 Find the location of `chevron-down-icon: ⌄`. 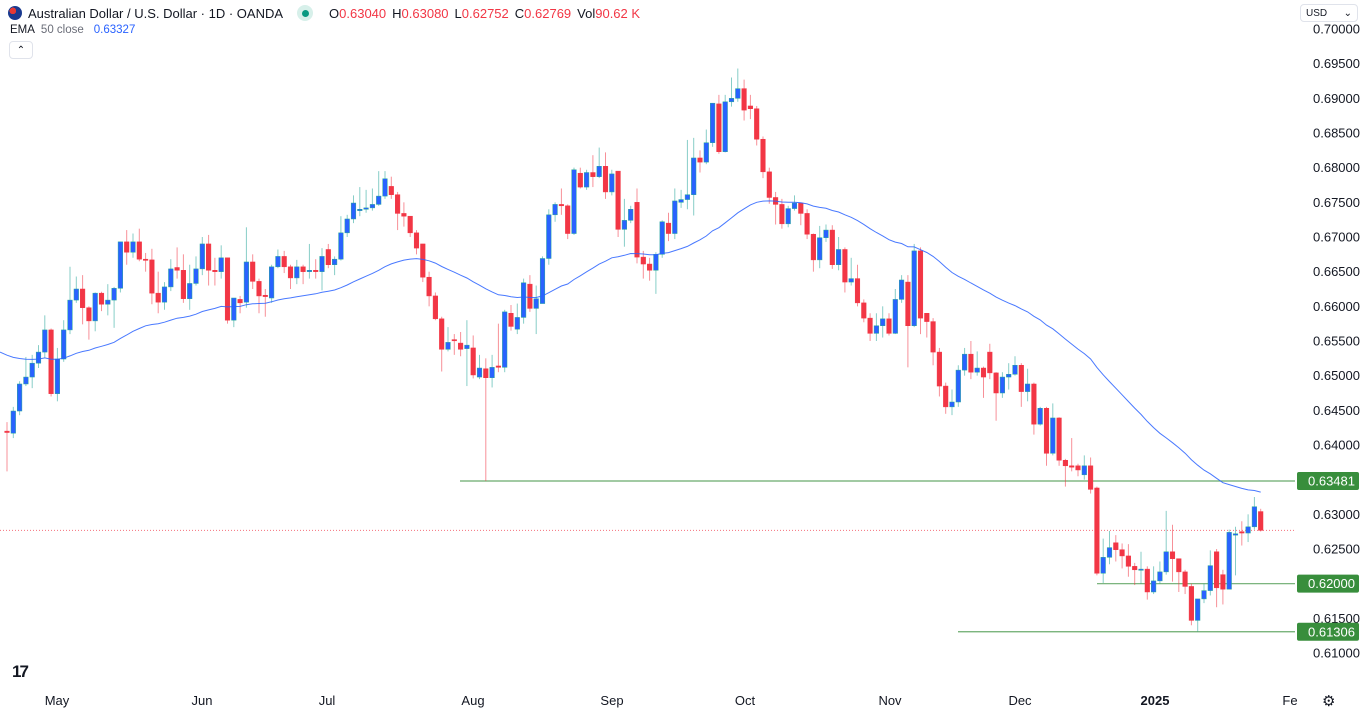

chevron-down-icon: ⌄ is located at coordinates (1347, 13).